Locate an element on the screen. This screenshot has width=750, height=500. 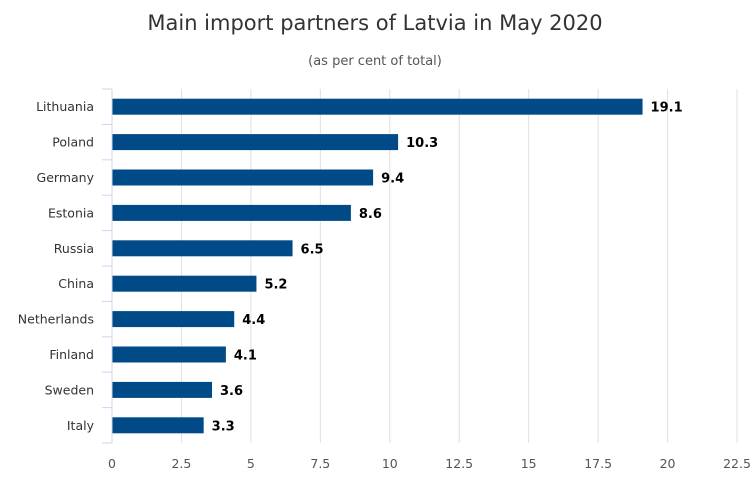
data-label: 19.1 is located at coordinates (667, 108).